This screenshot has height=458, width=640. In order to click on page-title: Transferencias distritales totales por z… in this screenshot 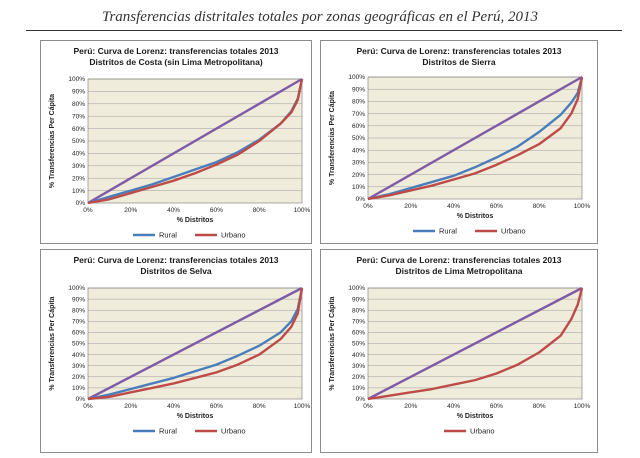, I will do `click(320, 17)`.